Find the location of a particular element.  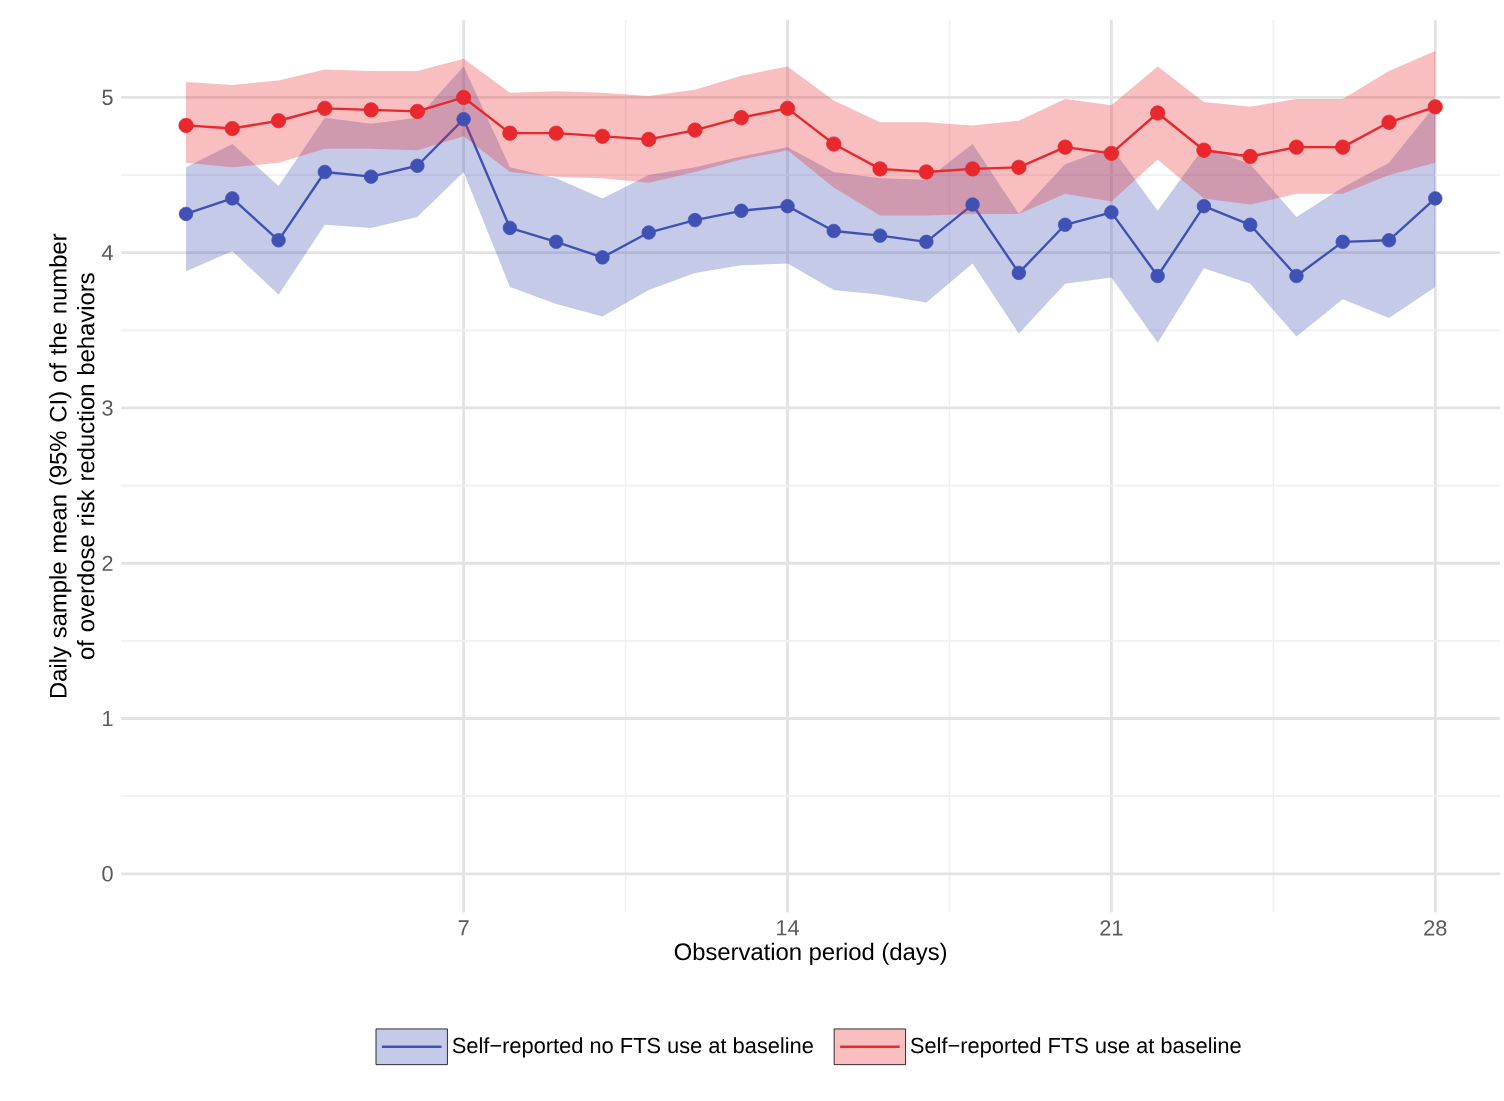

x-tick-label: 7 is located at coordinates (463, 928).